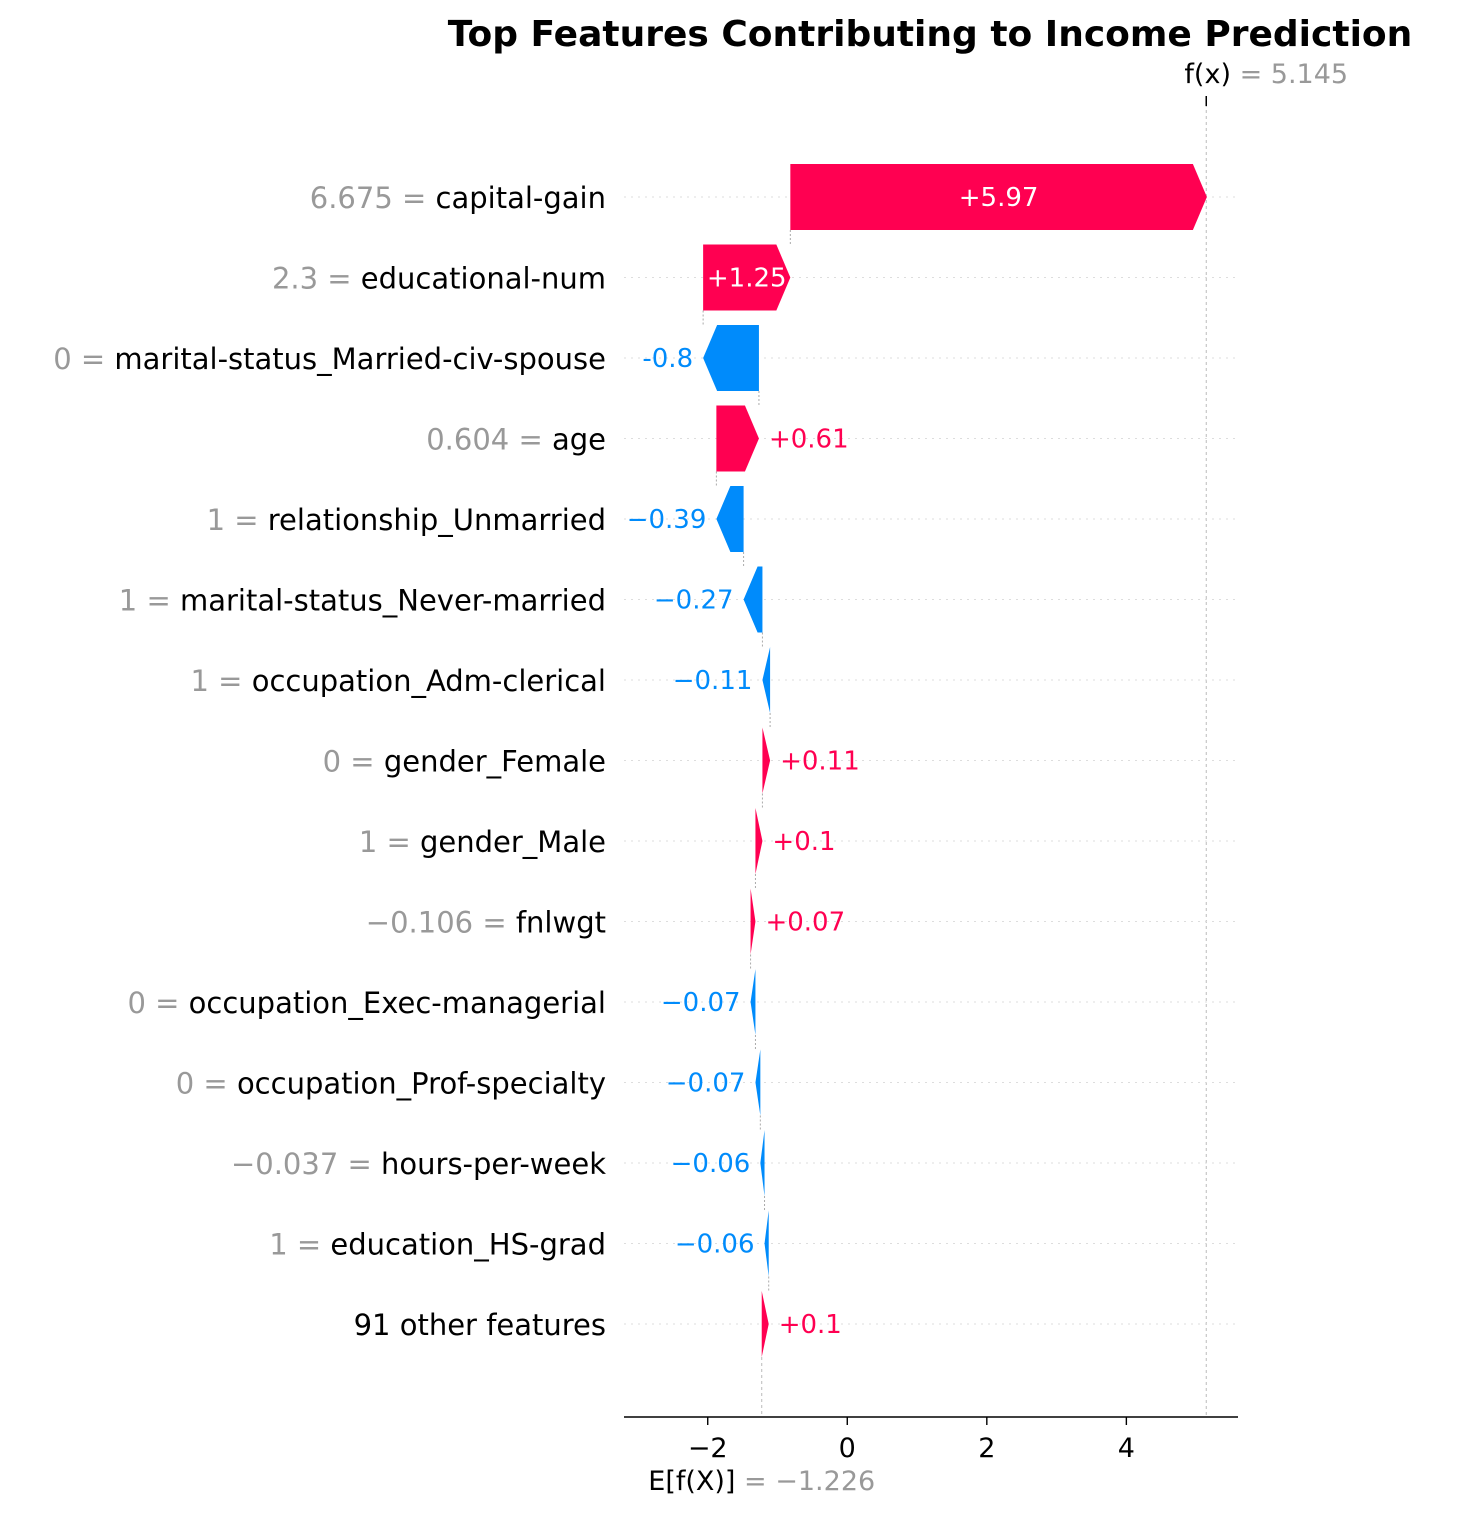 The width and height of the screenshot is (1460, 1515). What do you see at coordinates (986, 1448) in the screenshot?
I see `x-tick-label: 2` at bounding box center [986, 1448].